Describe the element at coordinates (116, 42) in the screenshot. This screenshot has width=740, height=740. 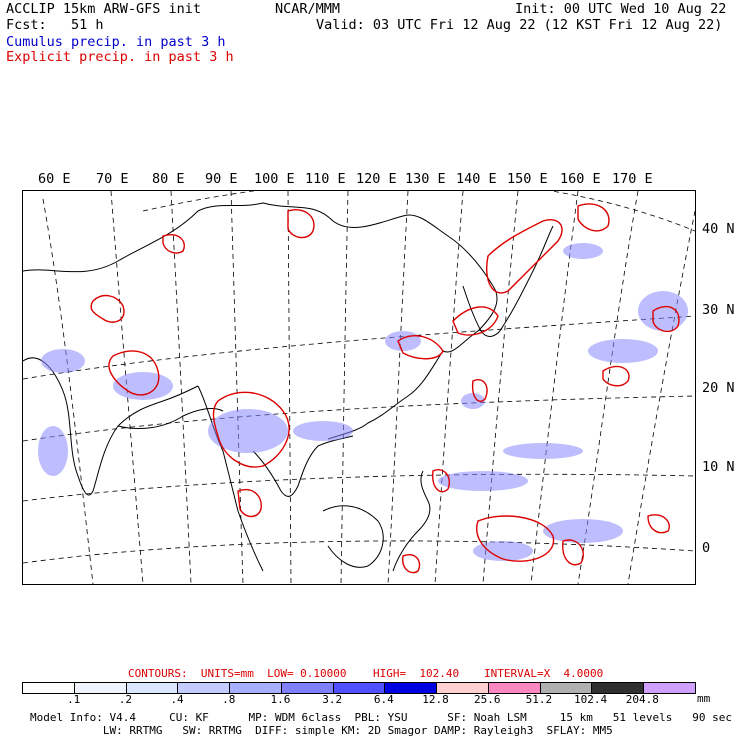
I see `legend-cumulus: Cumulus precip. in past 3 h` at that location.